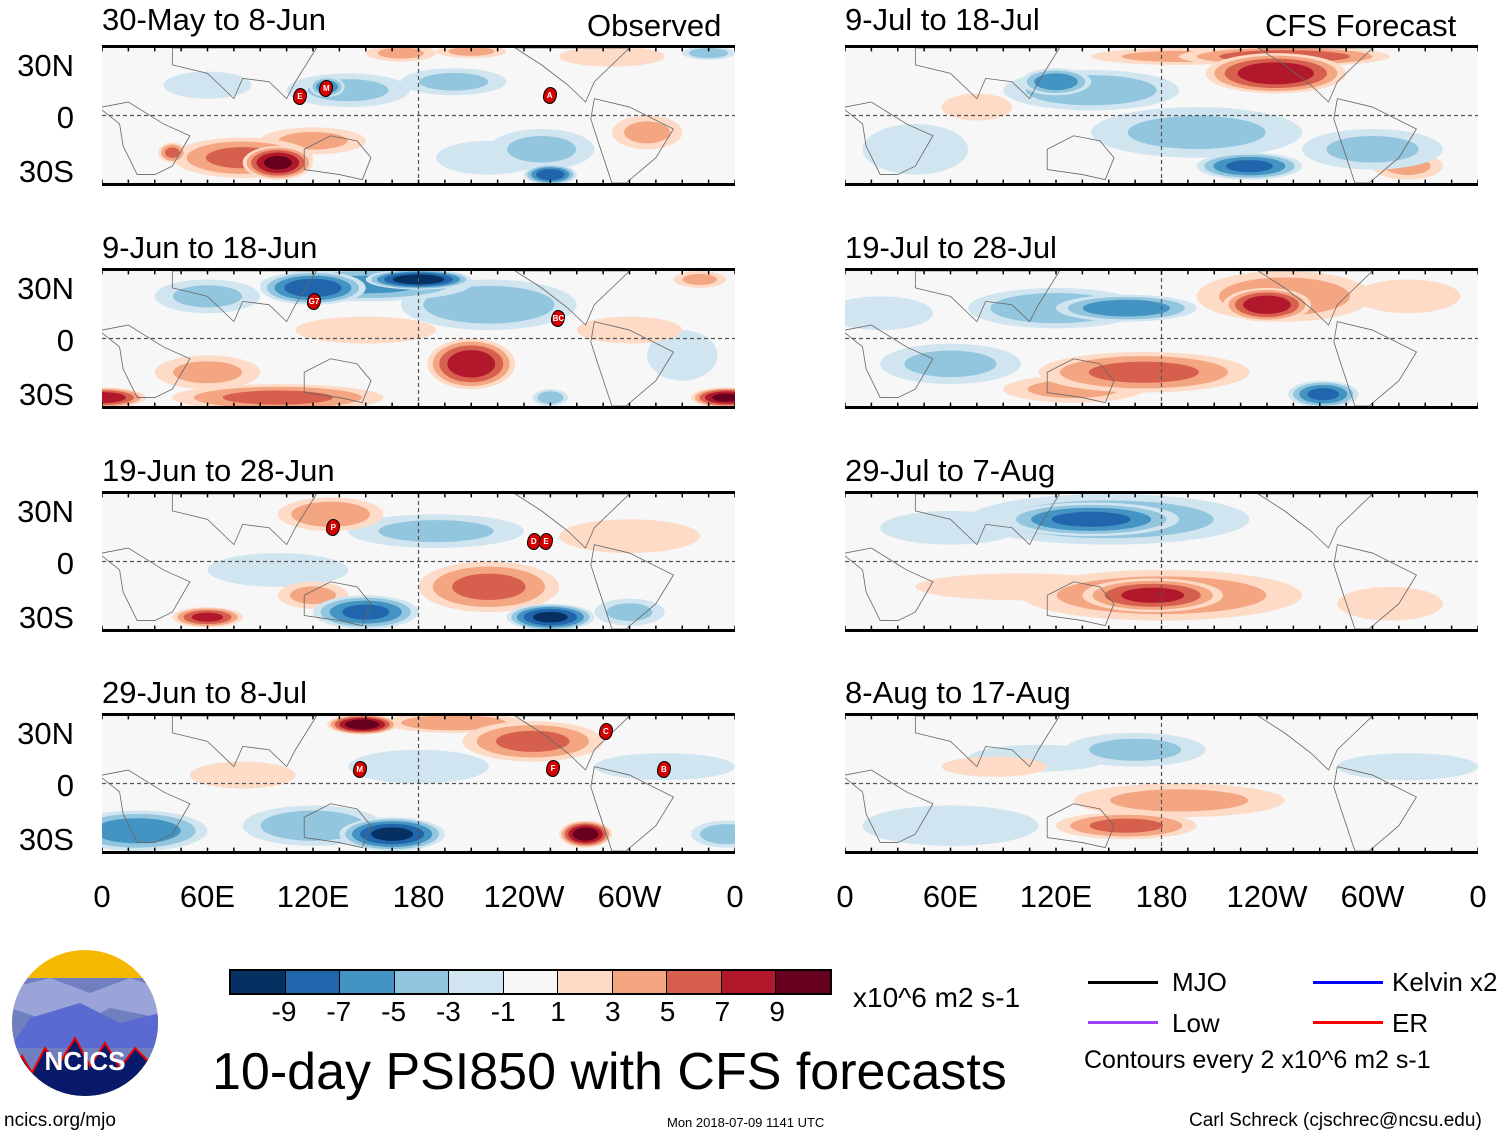  I want to click on panel-title: 9-Jun to 18-Jun, so click(210, 247).